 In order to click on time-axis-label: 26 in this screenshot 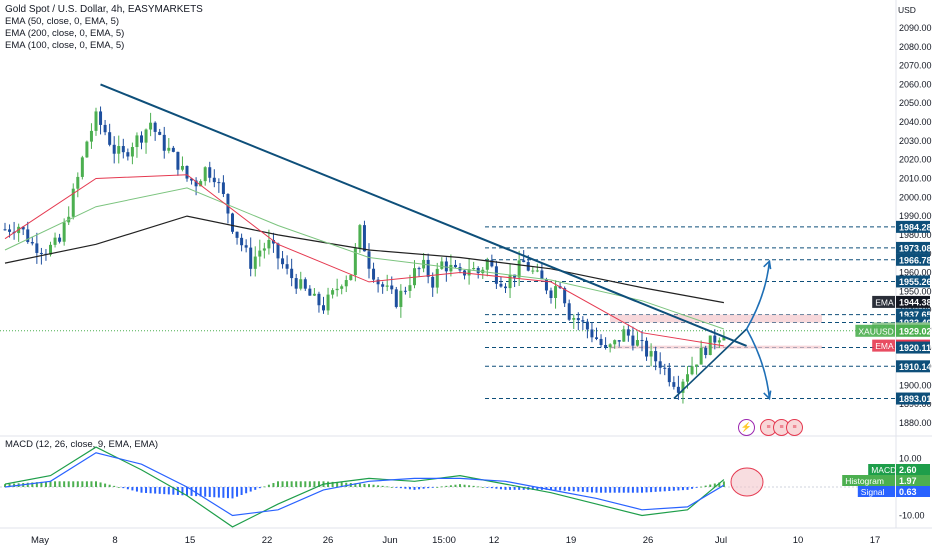, I will do `click(648, 540)`.